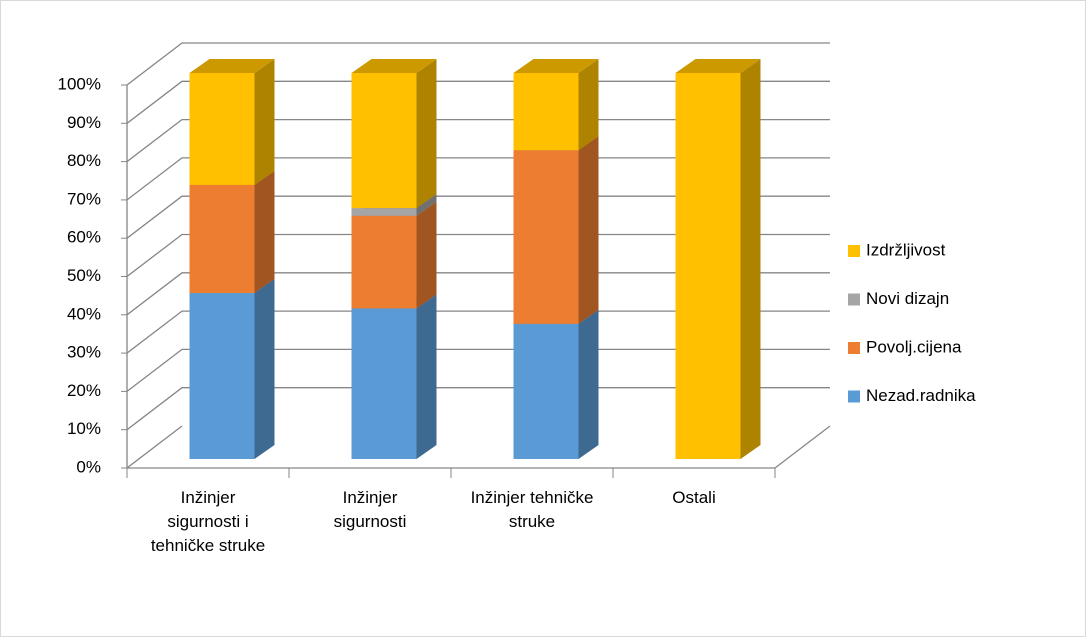 The width and height of the screenshot is (1086, 637). What do you see at coordinates (84, 313) in the screenshot?
I see `y-tick-label: 40%` at bounding box center [84, 313].